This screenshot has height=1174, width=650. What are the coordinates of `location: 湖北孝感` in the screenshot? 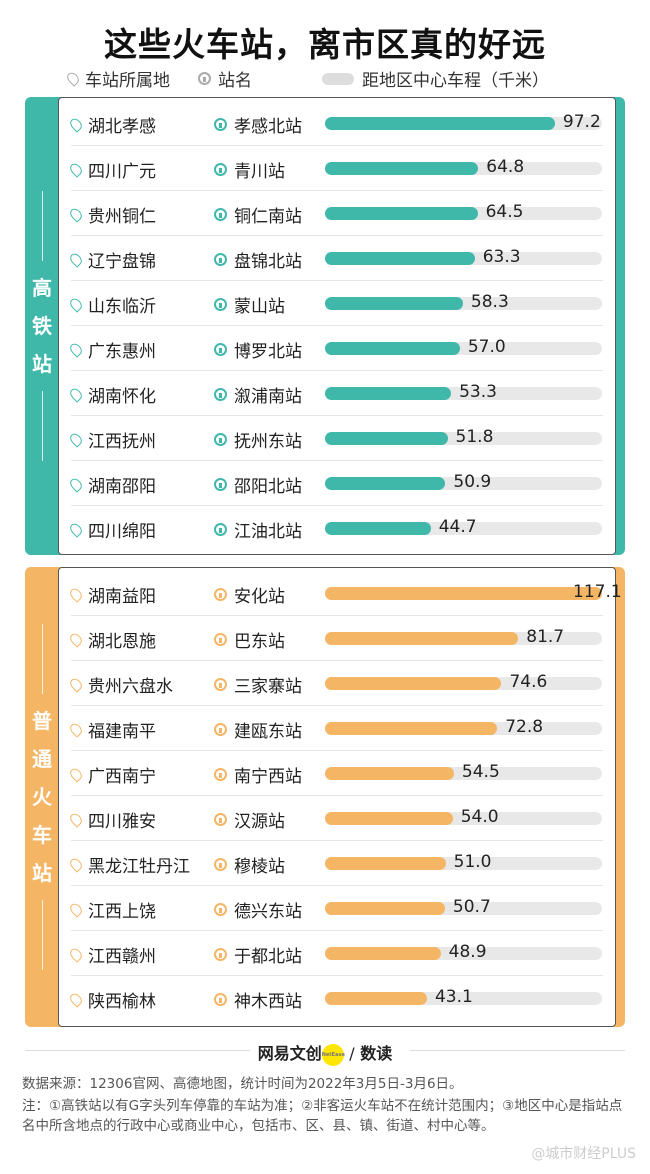 It's located at (111, 124).